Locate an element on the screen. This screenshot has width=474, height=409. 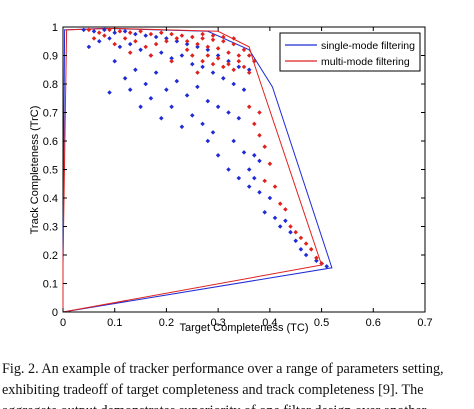
y-tick-label: 0.2 is located at coordinates (50, 256).